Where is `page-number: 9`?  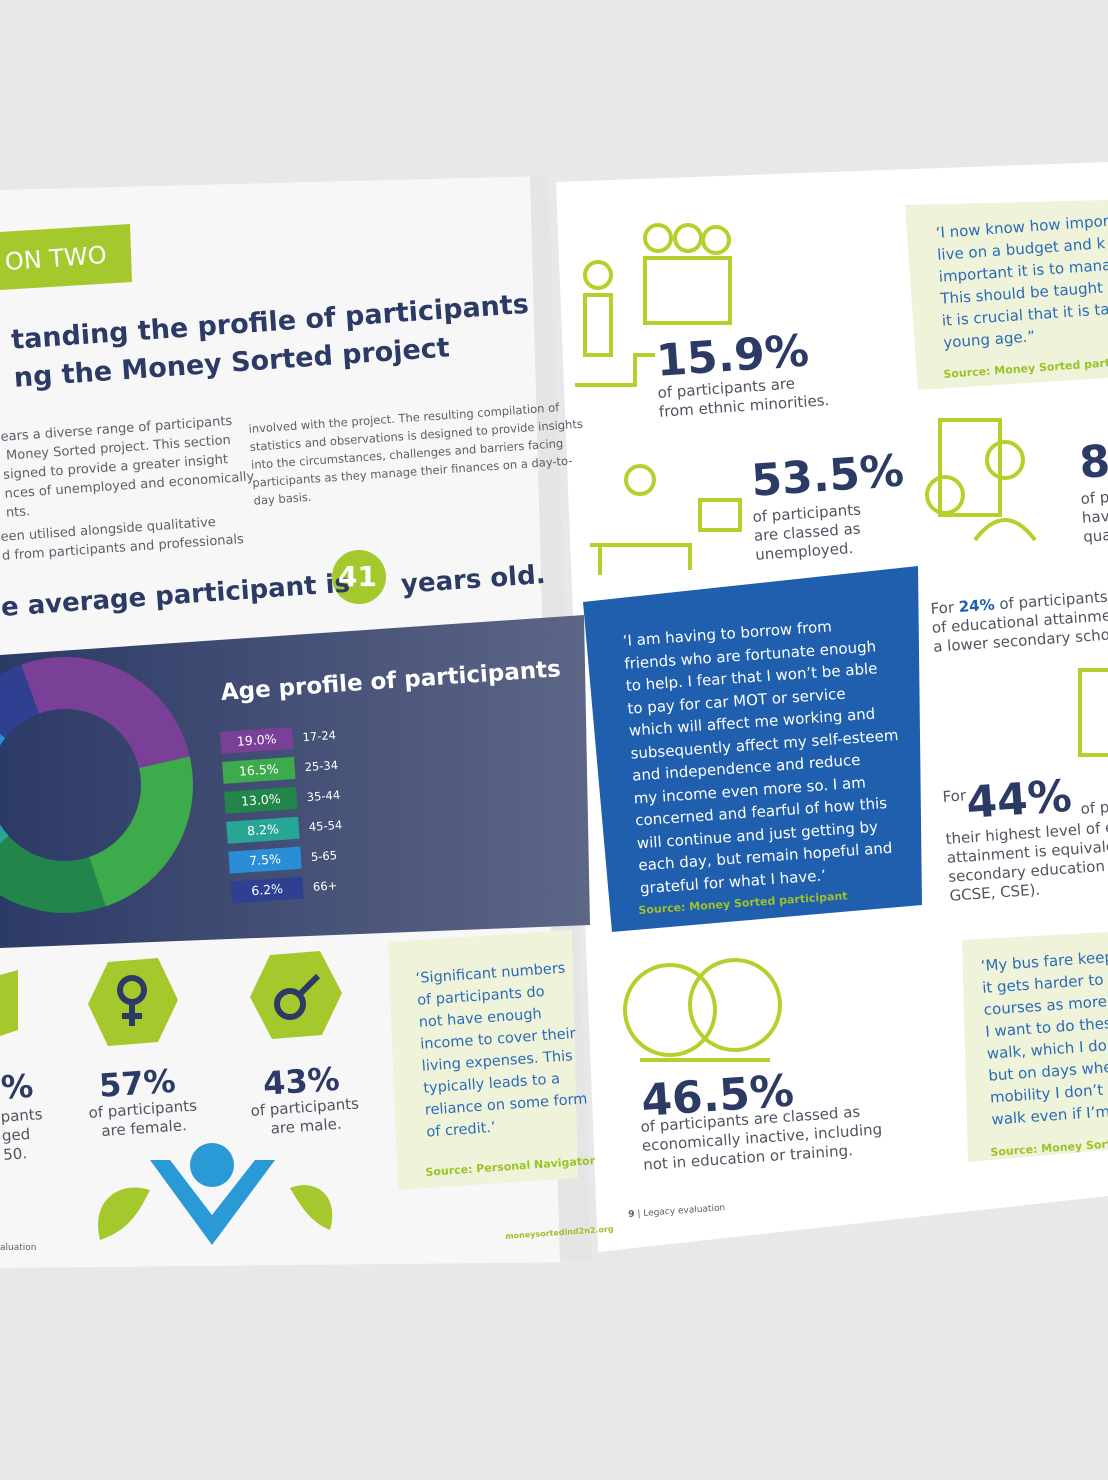 page-number: 9 is located at coordinates (631, 1214).